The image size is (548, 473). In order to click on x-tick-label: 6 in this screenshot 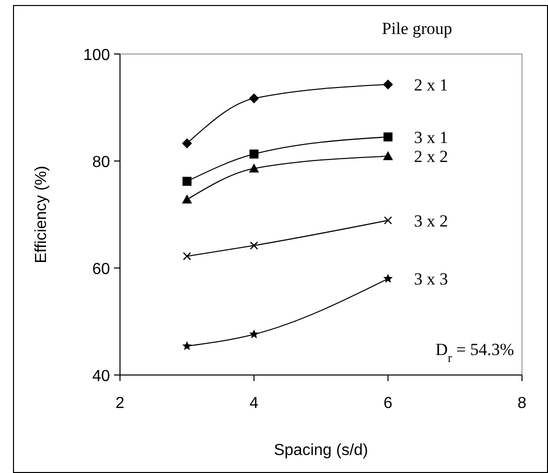, I will do `click(388, 403)`.